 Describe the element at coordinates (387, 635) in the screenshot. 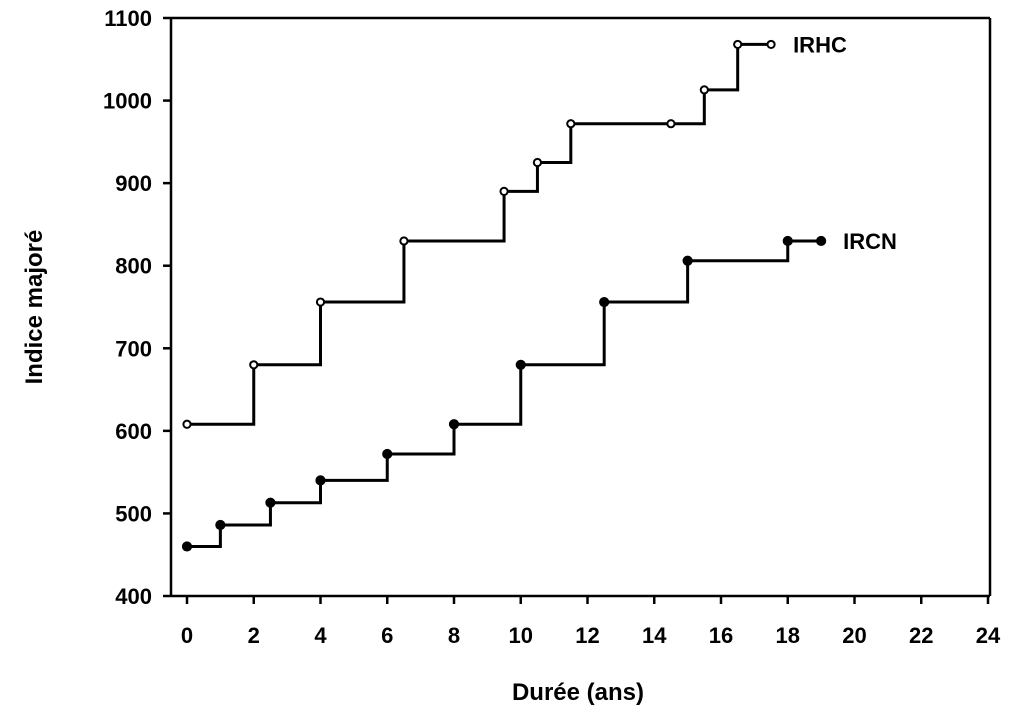

I see `x-tick-label: 6` at that location.